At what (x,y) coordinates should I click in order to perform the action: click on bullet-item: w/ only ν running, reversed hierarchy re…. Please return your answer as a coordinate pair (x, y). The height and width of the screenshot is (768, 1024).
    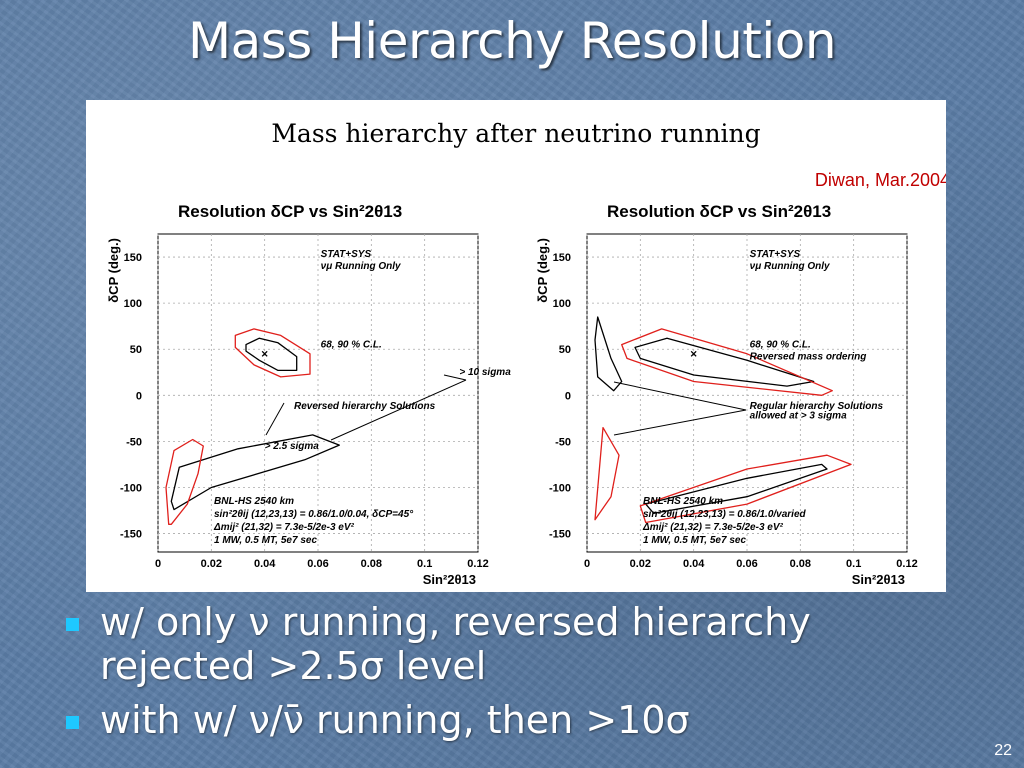
    Looking at the image, I should click on (516, 644).